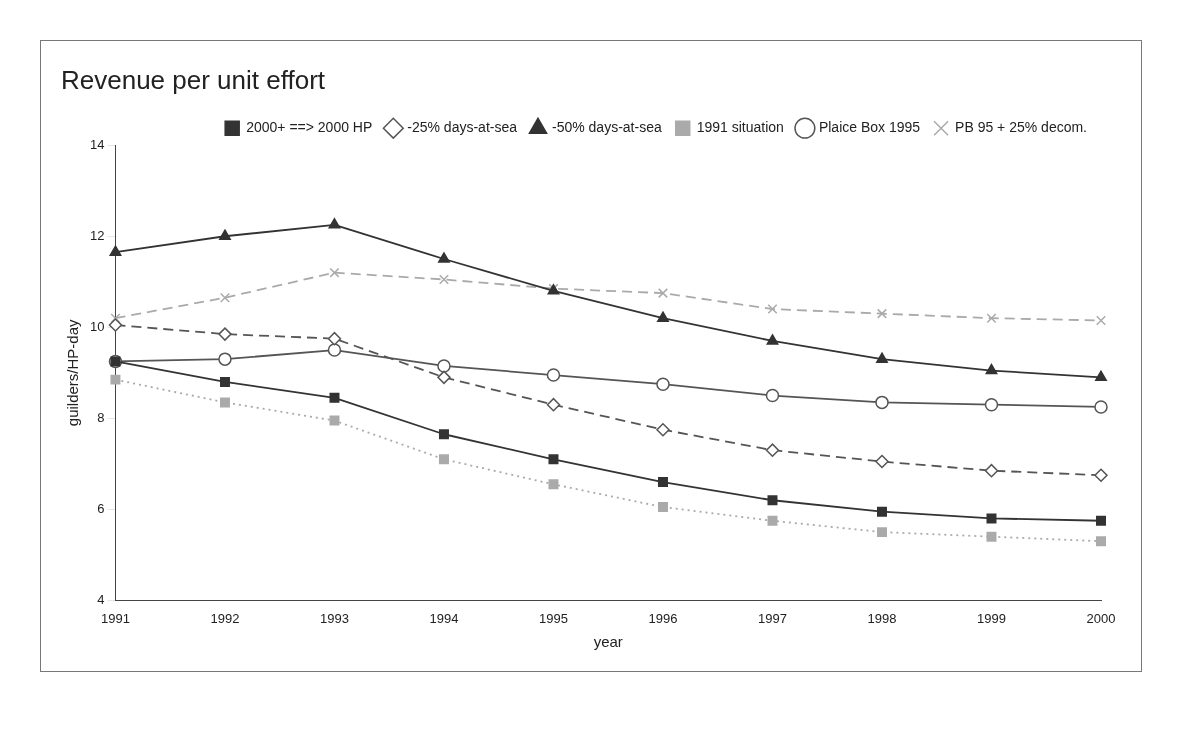 This screenshot has width=1190, height=752. I want to click on legend-label: PB 95 + 25% decom., so click(1021, 127).